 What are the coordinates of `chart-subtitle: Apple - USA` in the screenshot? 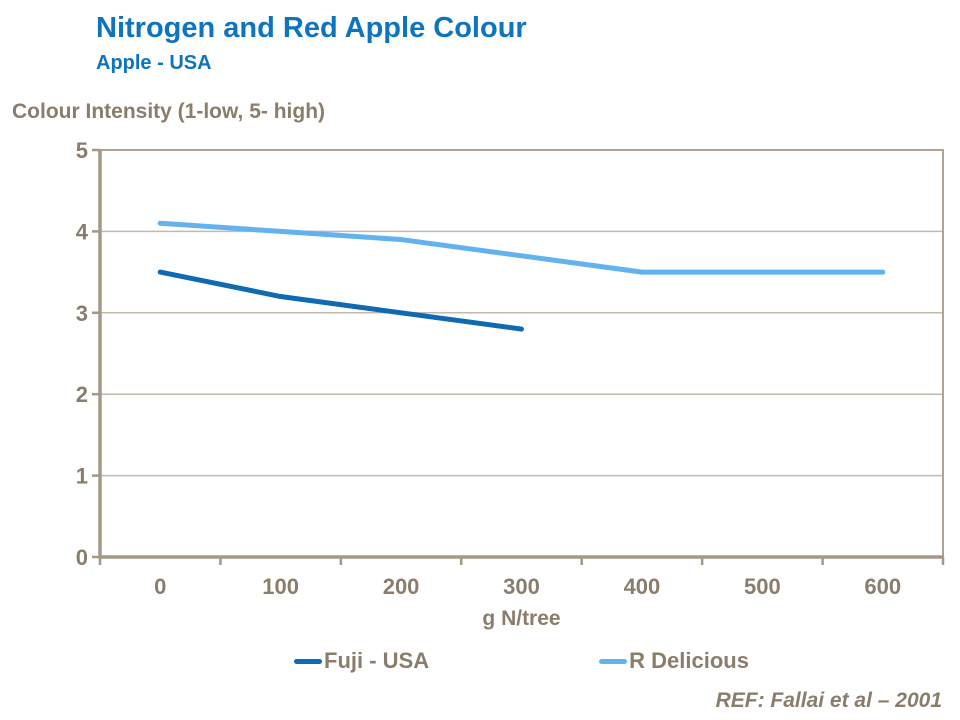 It's located at (154, 63).